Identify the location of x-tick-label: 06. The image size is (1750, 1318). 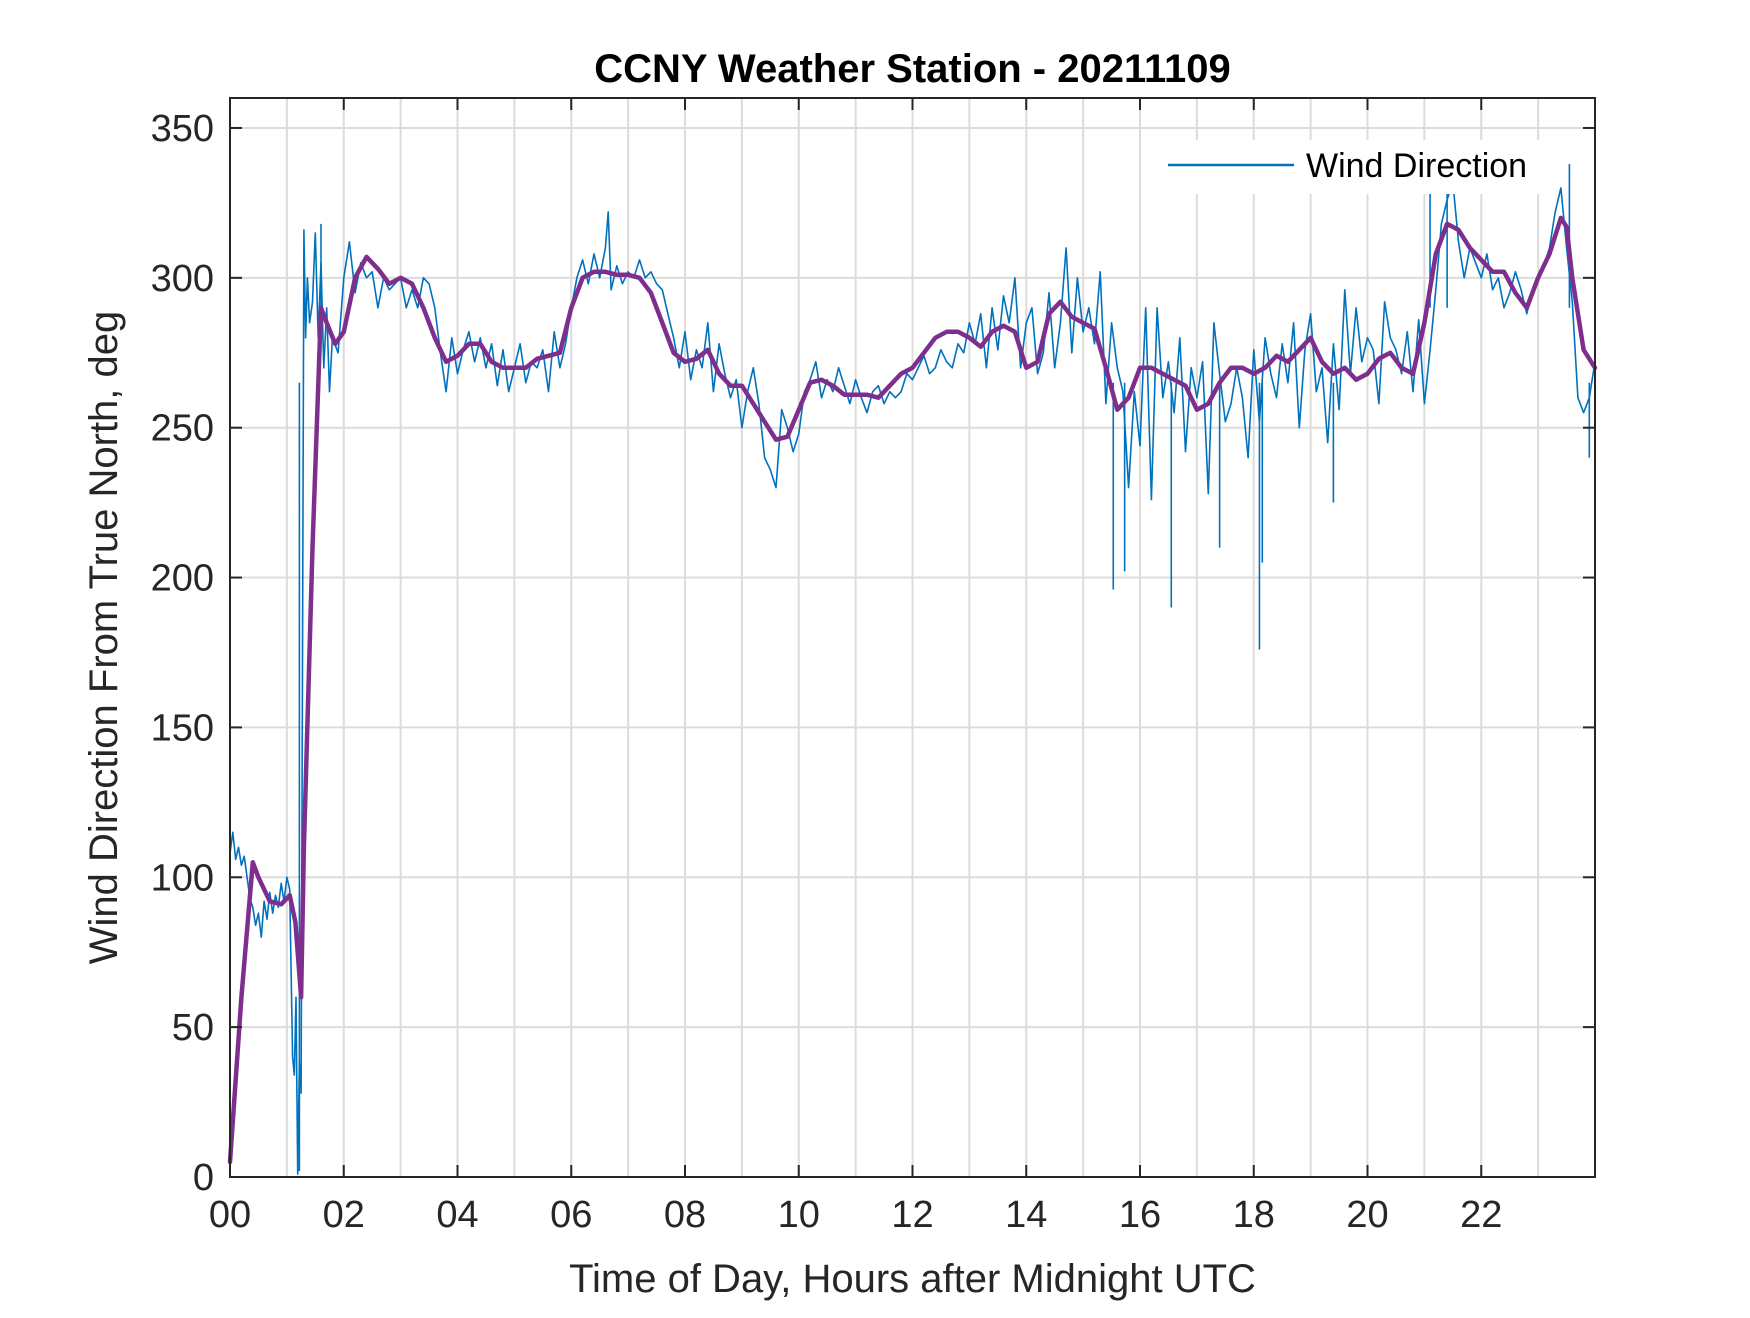
(571, 1215).